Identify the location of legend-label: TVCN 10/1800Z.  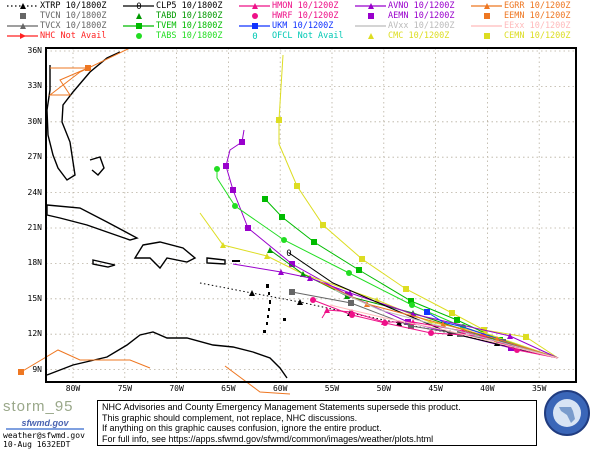
(73, 16).